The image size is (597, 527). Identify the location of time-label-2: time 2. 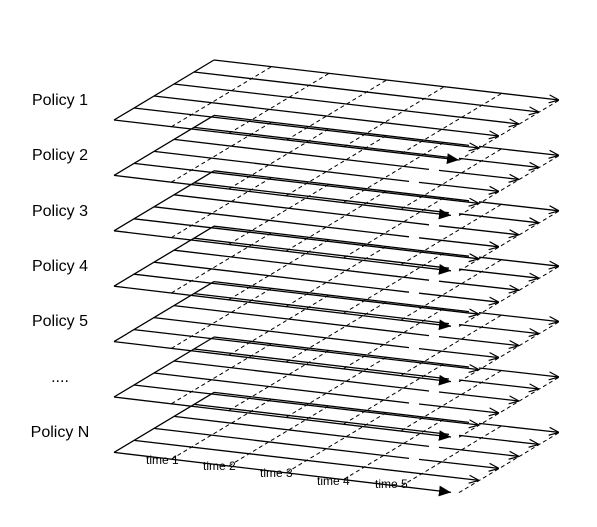
(219, 466).